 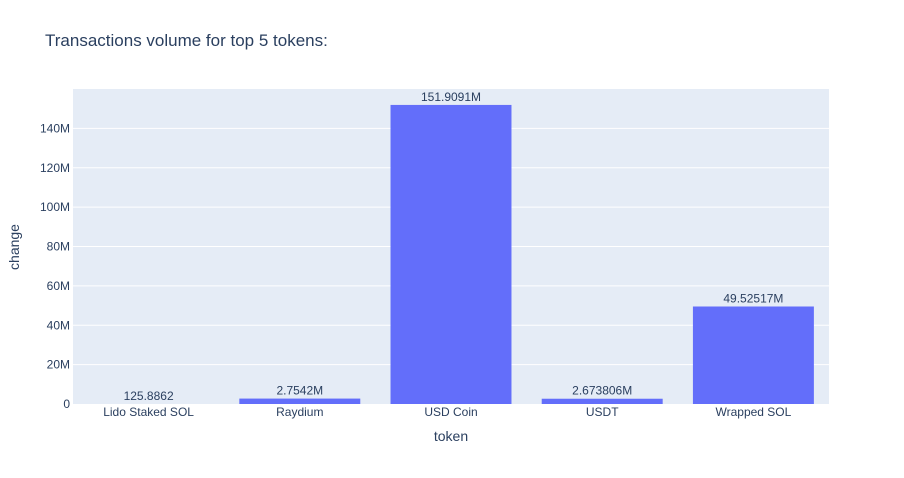 I want to click on y-axis-title: change, so click(x=14, y=247).